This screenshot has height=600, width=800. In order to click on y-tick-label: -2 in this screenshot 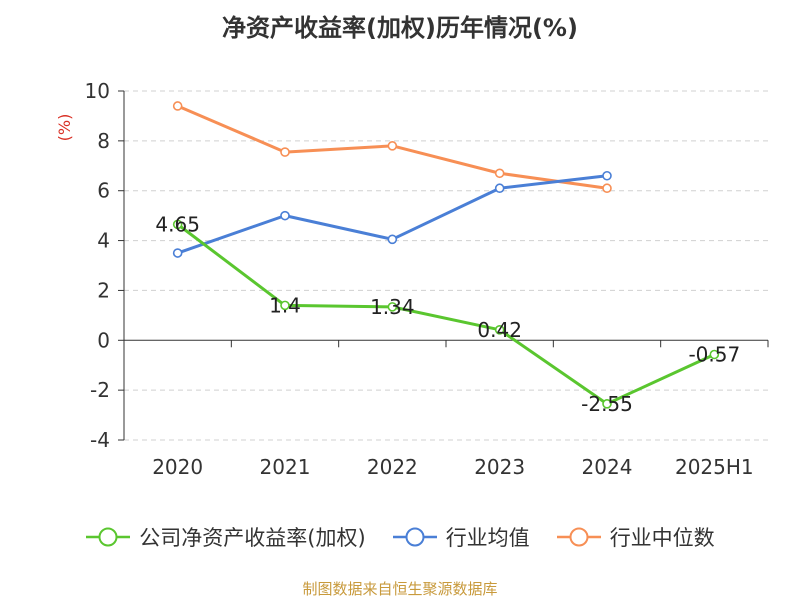, I will do `click(100, 390)`.